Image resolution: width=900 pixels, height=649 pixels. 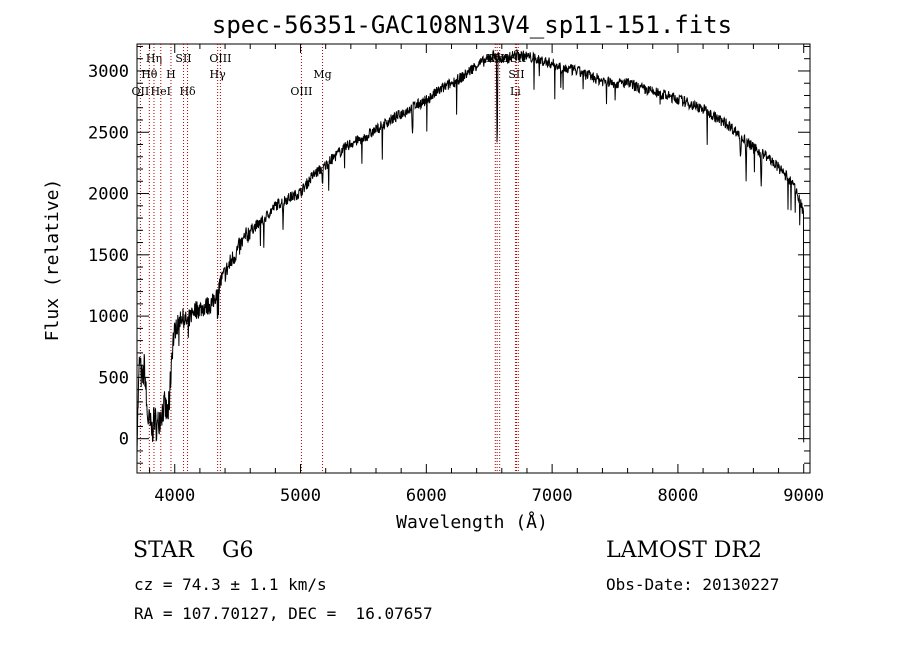 What do you see at coordinates (108, 72) in the screenshot?
I see `y-tick-label: 3000` at bounding box center [108, 72].